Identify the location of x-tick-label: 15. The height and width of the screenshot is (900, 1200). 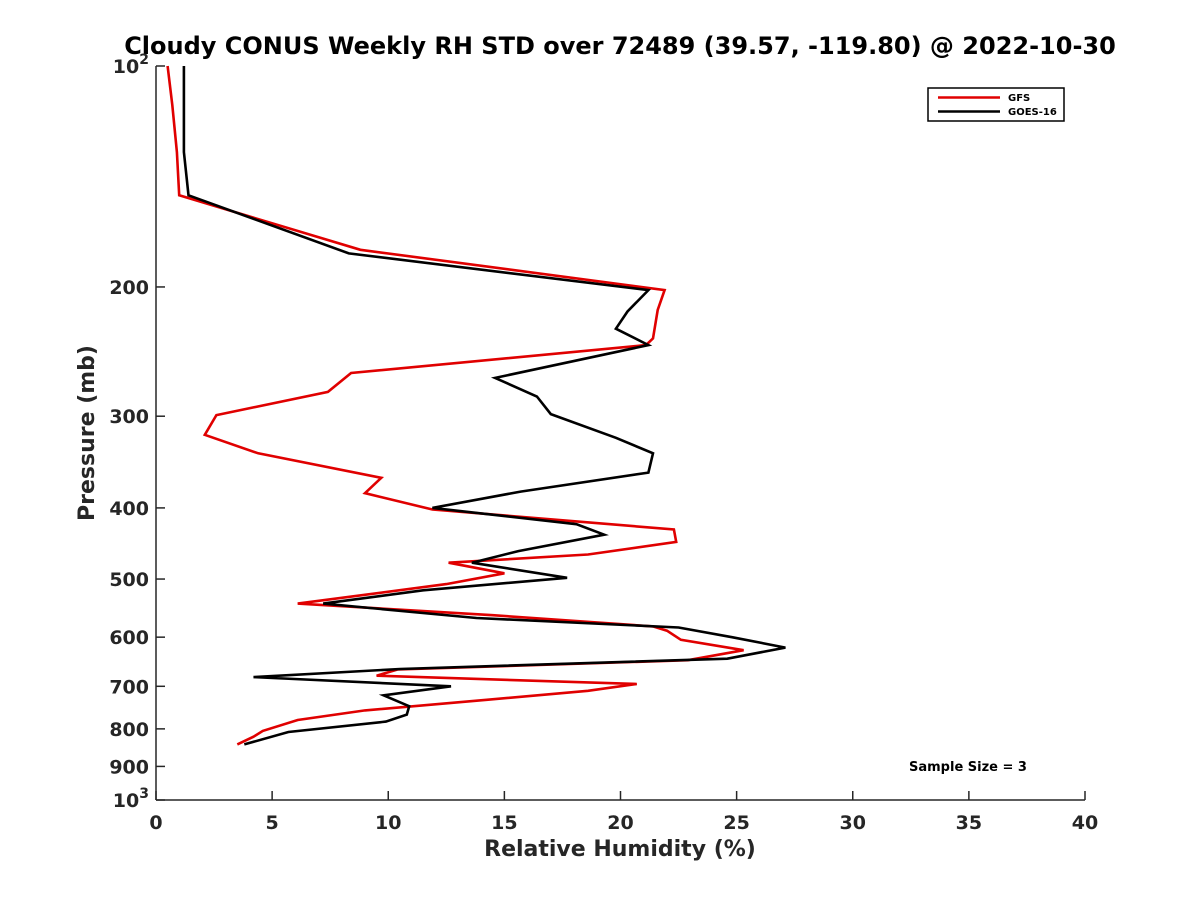
(504, 823).